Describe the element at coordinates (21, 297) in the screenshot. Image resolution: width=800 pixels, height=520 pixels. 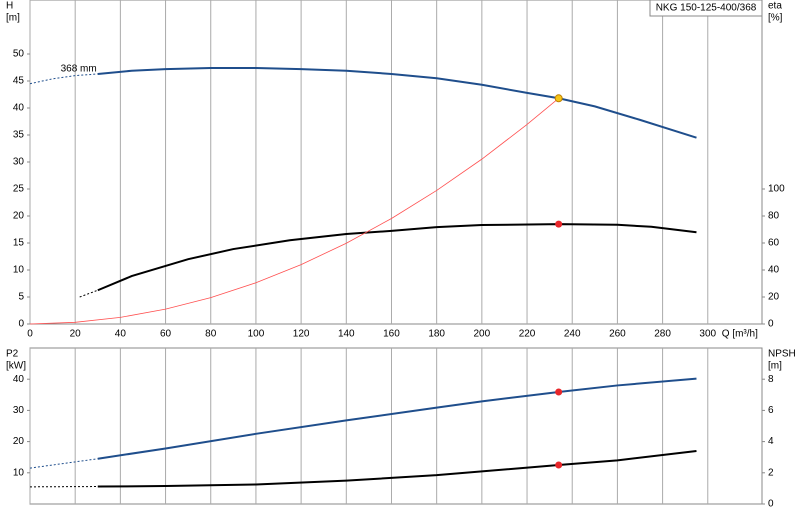
I see `y-tick-label: 5` at that location.